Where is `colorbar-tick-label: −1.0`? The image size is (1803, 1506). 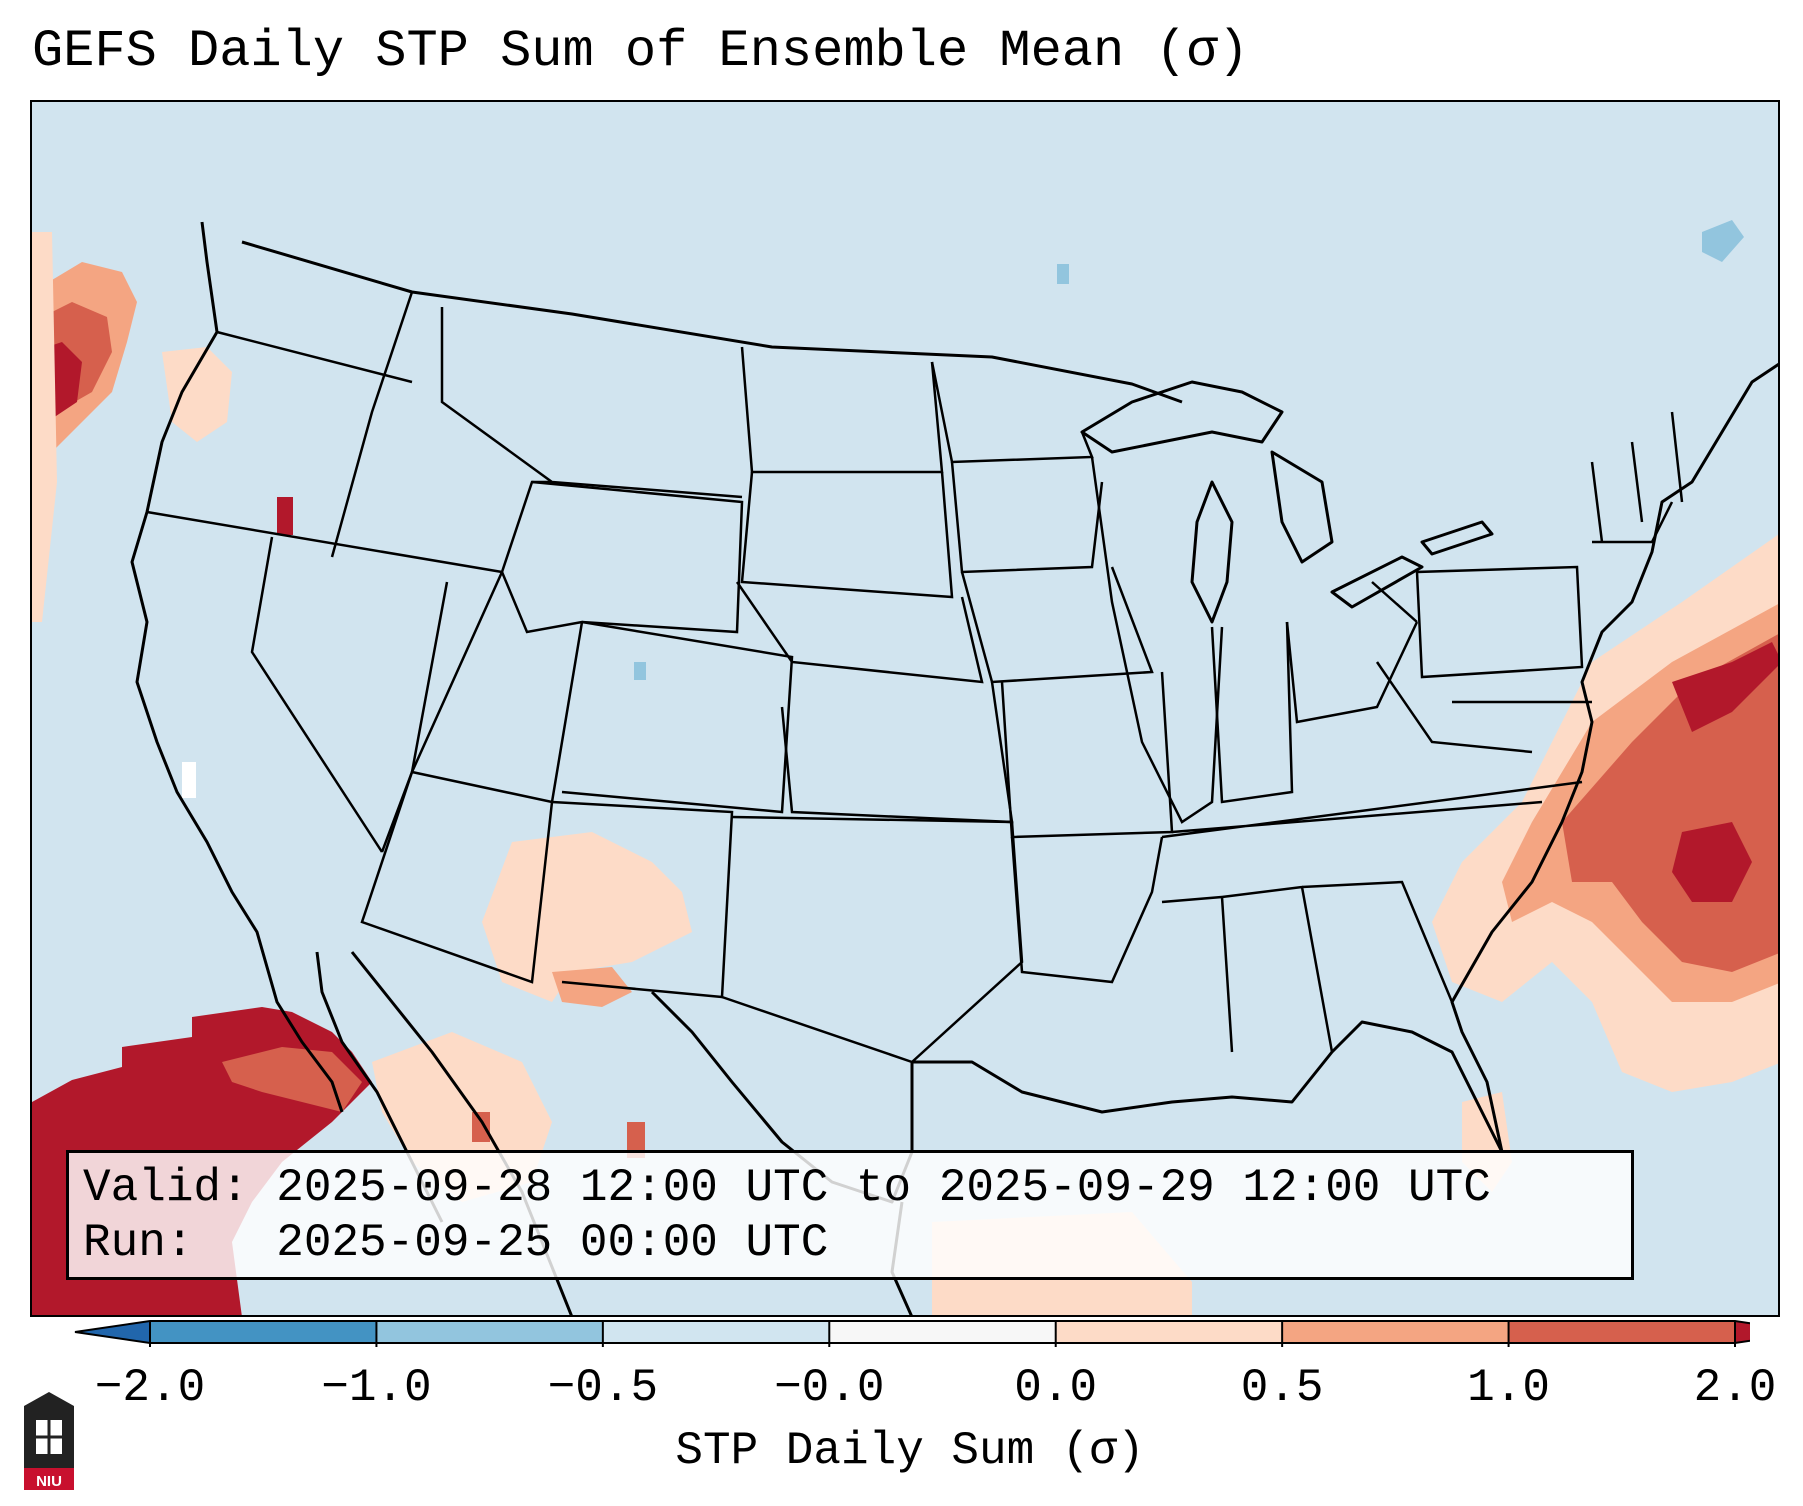
colorbar-tick-label: −1.0 is located at coordinates (376, 1388).